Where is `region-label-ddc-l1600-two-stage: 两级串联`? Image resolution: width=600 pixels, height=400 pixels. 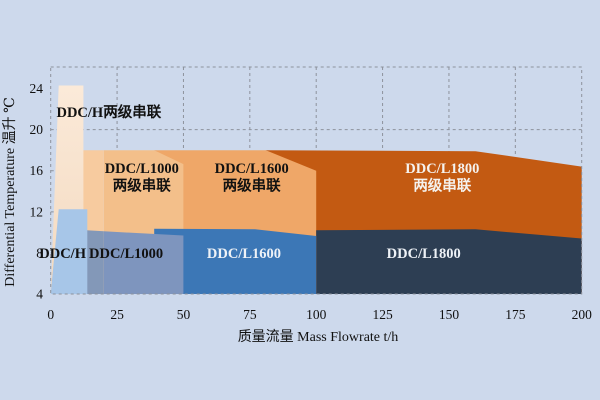 region-label-ddc-l1600-two-stage: 两级串联 is located at coordinates (252, 186).